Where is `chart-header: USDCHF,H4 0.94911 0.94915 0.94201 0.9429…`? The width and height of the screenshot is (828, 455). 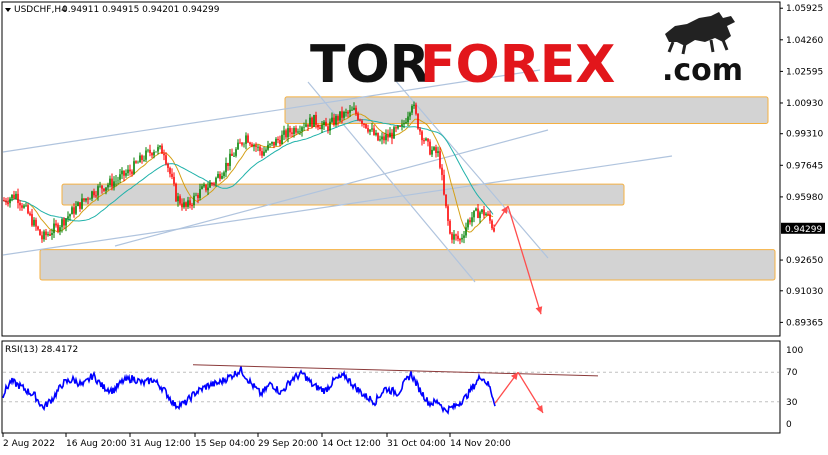
chart-header: USDCHF,H4 0.94911 0.94915 0.94201 0.9429… is located at coordinates (112, 10).